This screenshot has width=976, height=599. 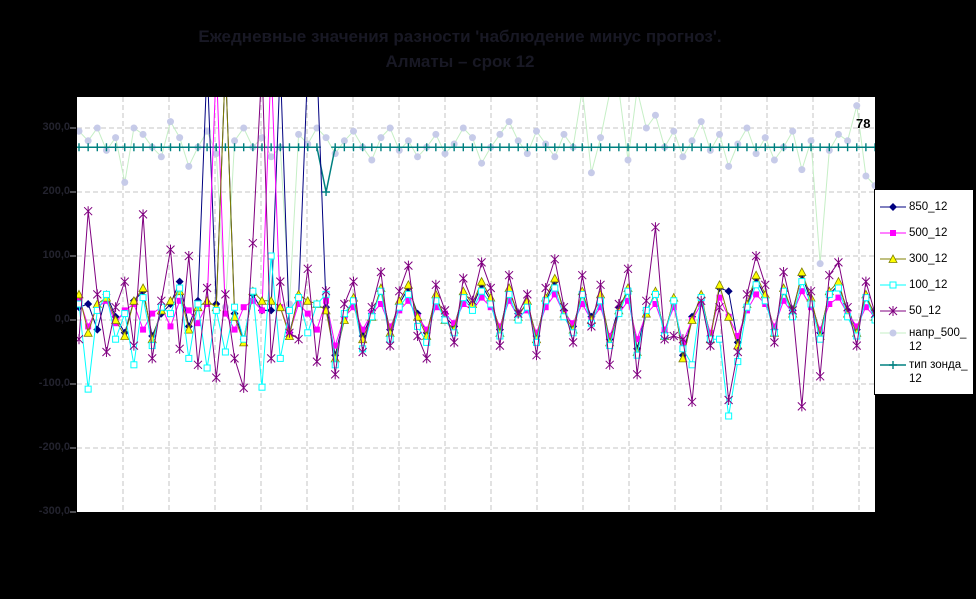 I want to click on data-label-78: 78, so click(x=863, y=123).